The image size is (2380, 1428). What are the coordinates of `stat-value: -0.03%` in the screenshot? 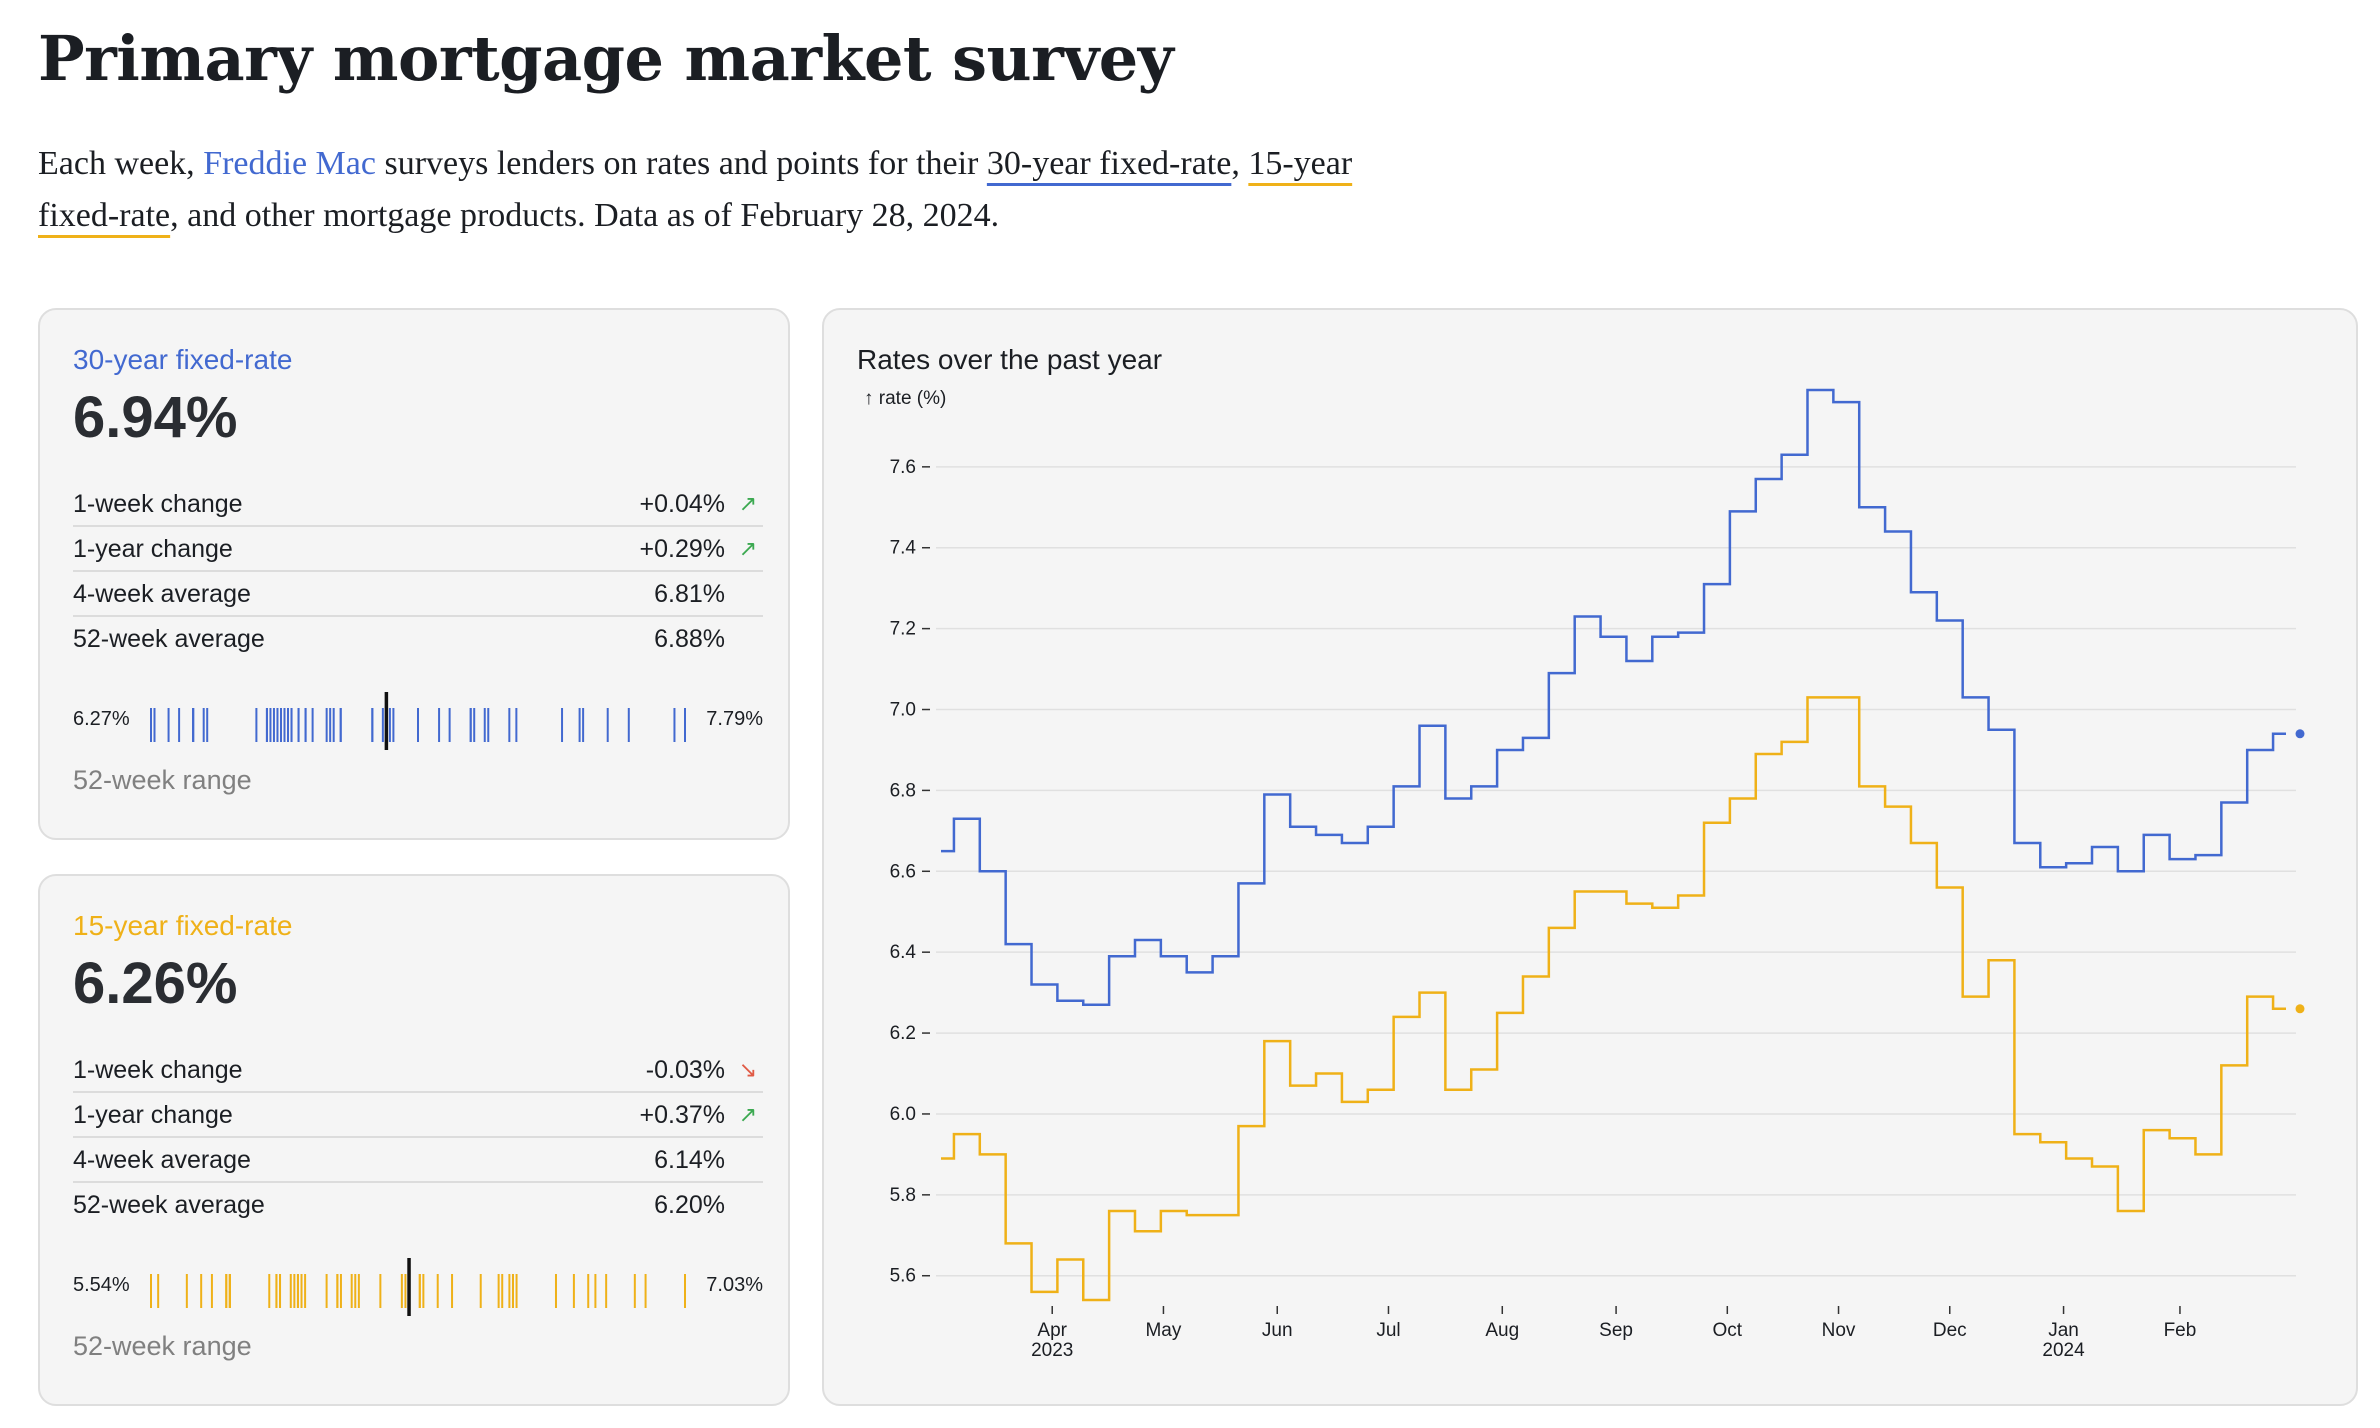 It's located at (685, 1070).